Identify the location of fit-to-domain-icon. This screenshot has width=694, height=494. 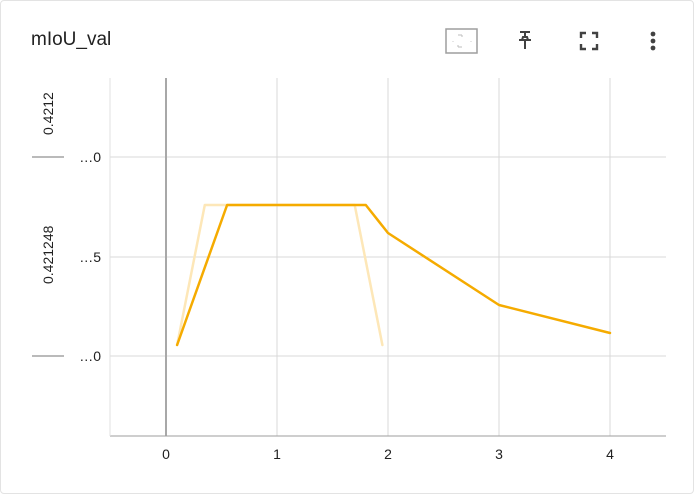
(461, 41).